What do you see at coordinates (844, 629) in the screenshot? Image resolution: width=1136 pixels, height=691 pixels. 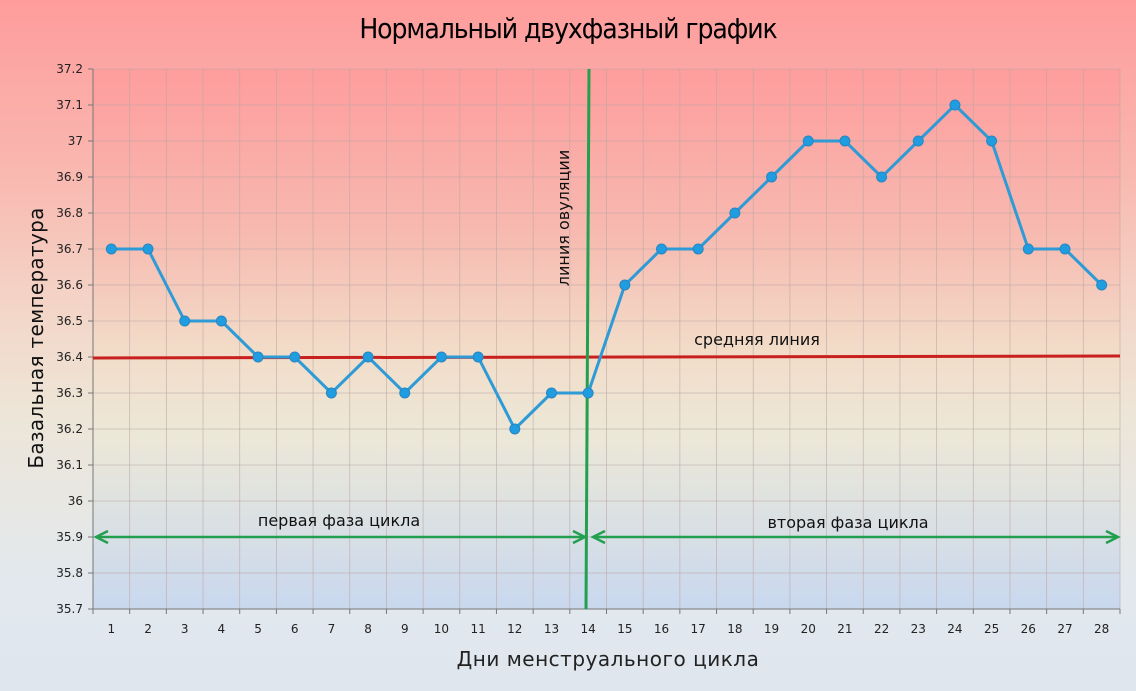 I see `x-tick-label: 21` at bounding box center [844, 629].